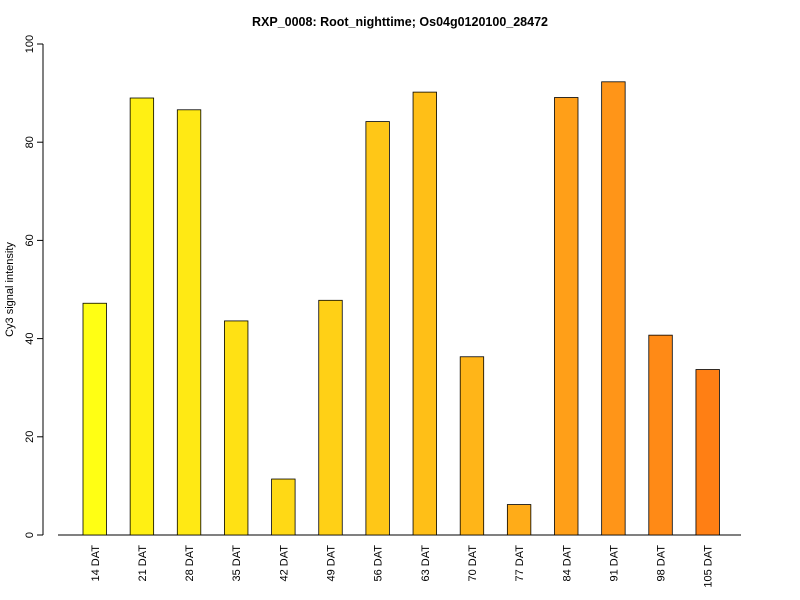  I want to click on y-tick-label: 0, so click(30, 535).